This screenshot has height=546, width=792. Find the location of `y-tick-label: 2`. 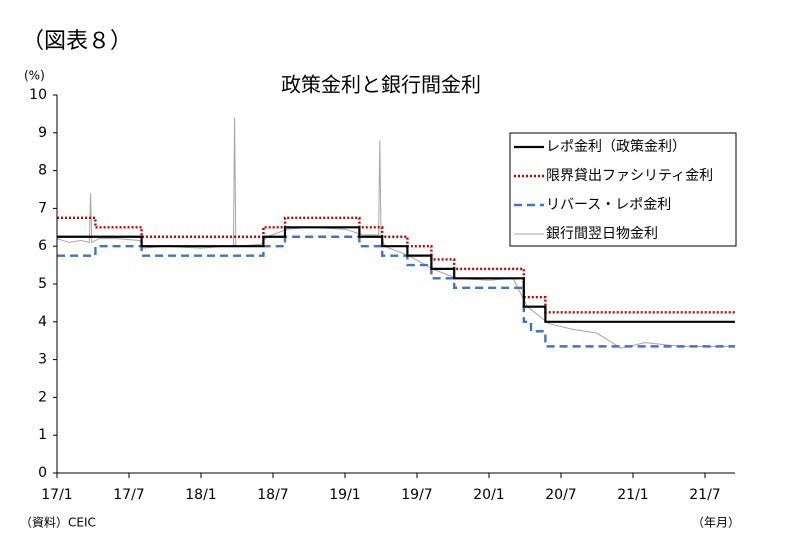

y-tick-label: 2 is located at coordinates (42, 397).